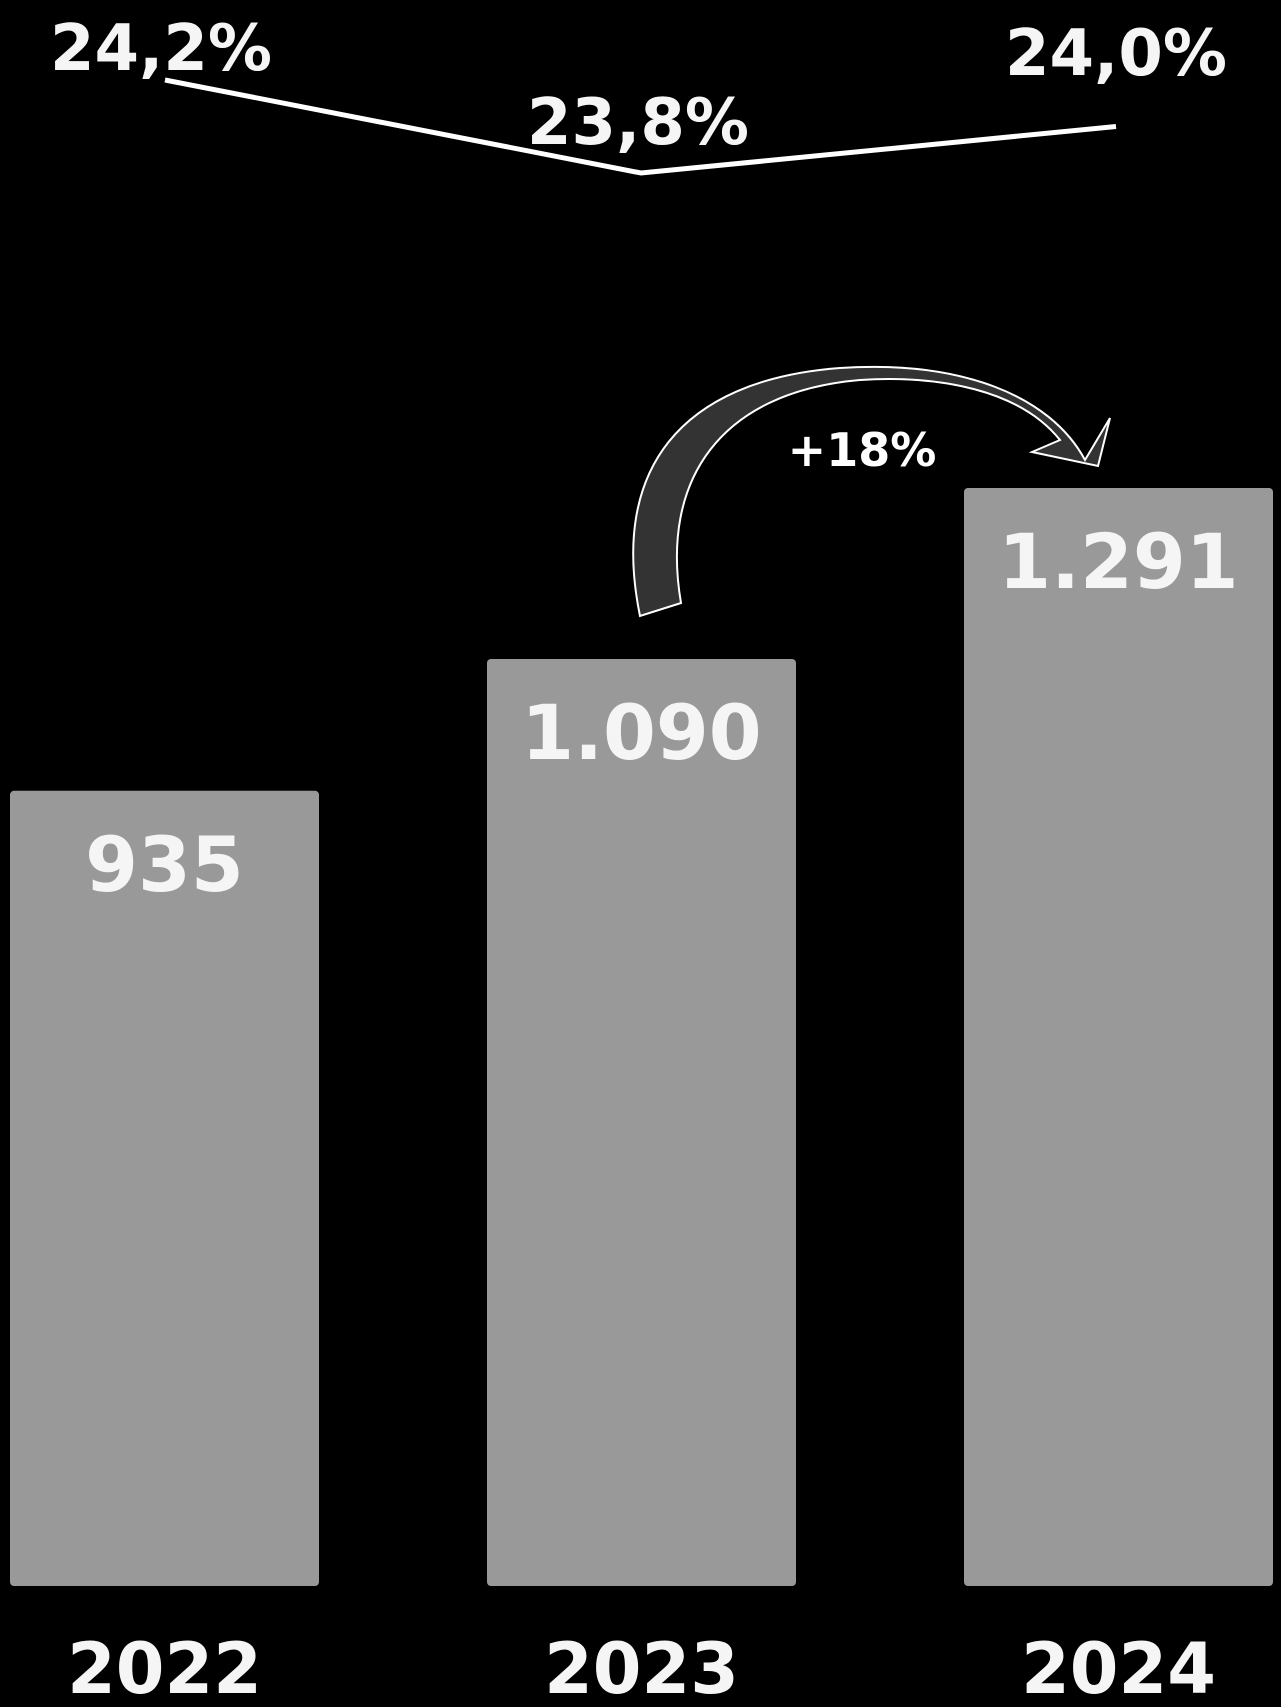 The image size is (1281, 1707). I want to click on percentage-line, so click(640, 126).